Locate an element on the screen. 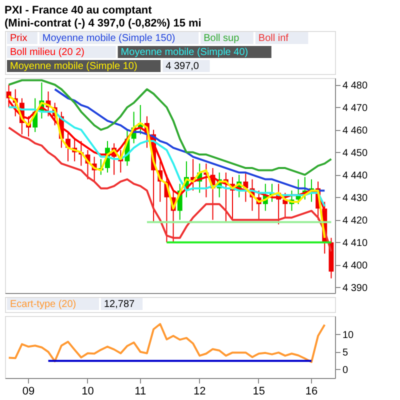 The height and width of the screenshot is (400, 400). line-series is located at coordinates (167, 343).